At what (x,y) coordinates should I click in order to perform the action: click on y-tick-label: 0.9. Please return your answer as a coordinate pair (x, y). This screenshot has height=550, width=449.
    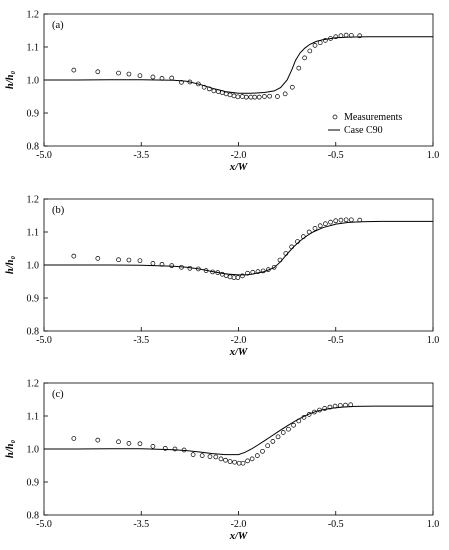
    Looking at the image, I should click on (33, 114).